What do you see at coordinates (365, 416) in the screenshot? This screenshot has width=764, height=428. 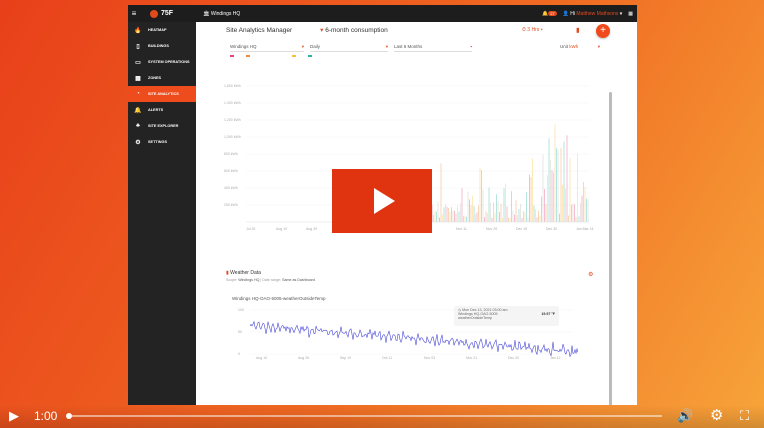 I see `progress-bar` at bounding box center [365, 416].